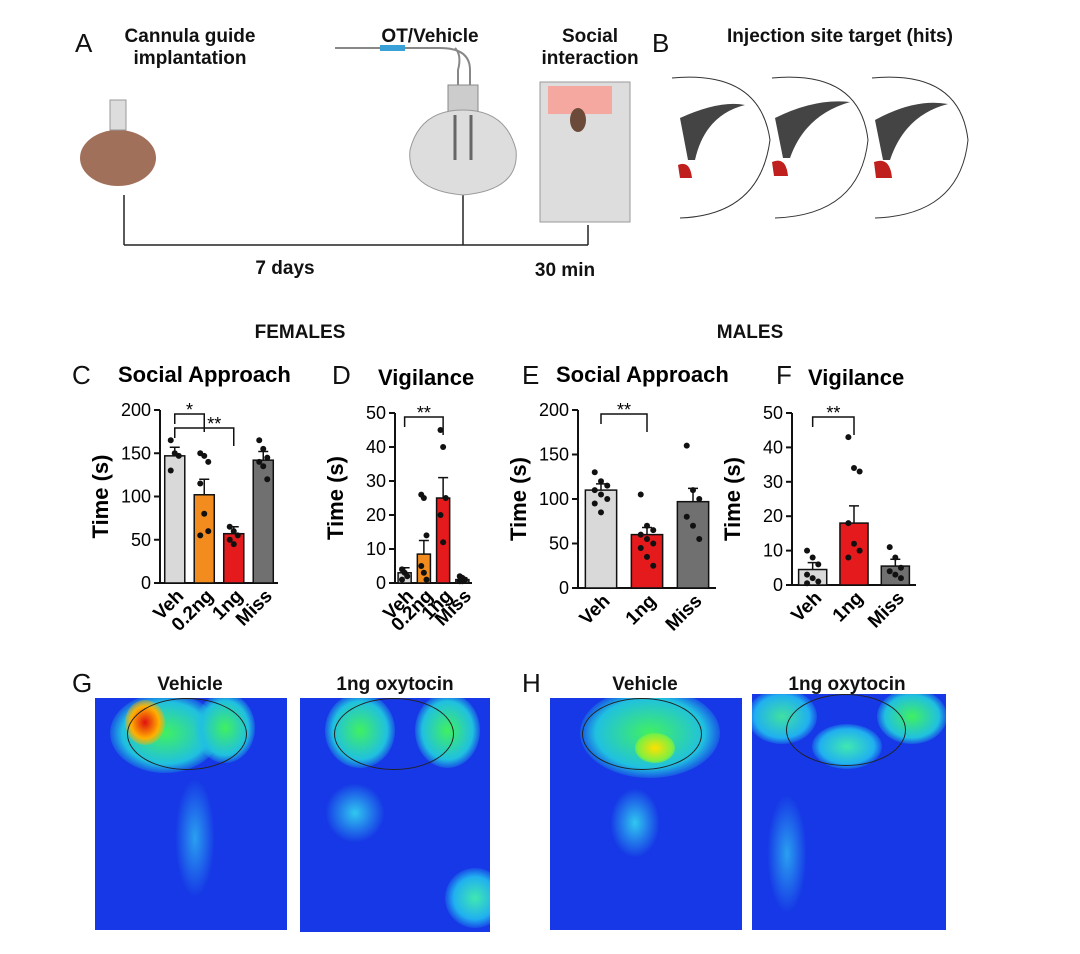 The image size is (1080, 954). Describe the element at coordinates (554, 499) in the screenshot. I see `y-tick-label: 100` at that location.